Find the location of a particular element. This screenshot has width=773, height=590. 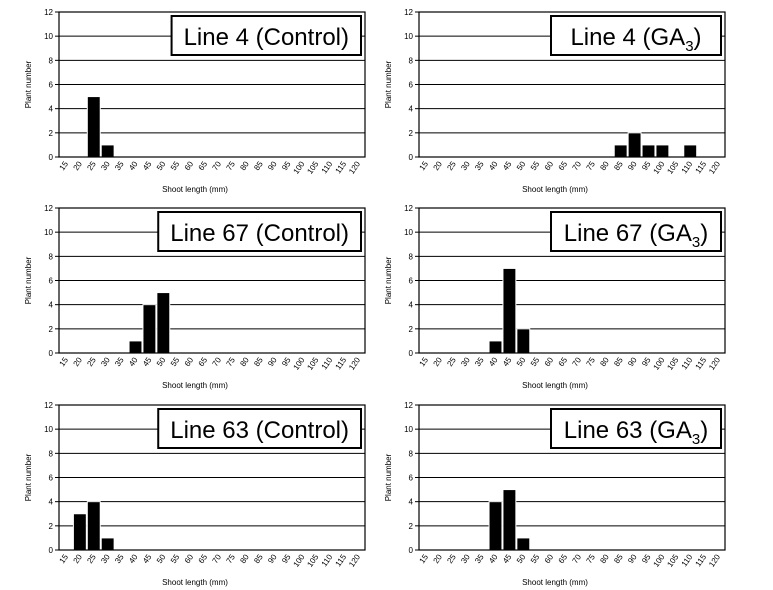

title-main: Line 67 (GA is located at coordinates (628, 233).